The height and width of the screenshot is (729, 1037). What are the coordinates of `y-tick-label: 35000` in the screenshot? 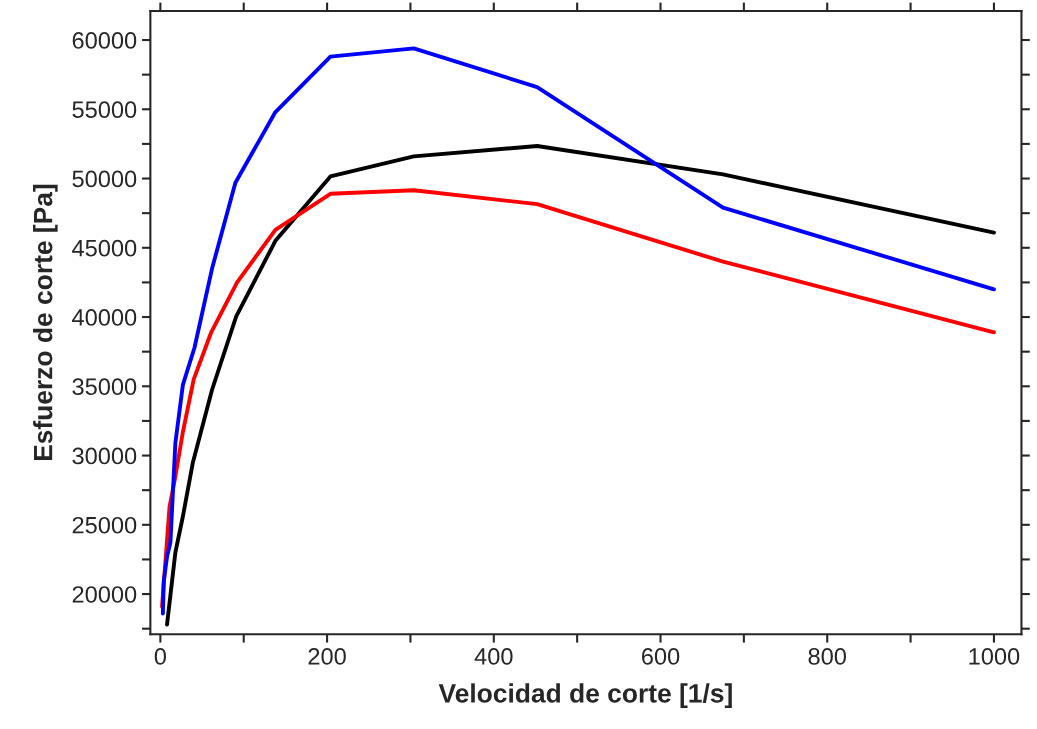 It's located at (104, 387).